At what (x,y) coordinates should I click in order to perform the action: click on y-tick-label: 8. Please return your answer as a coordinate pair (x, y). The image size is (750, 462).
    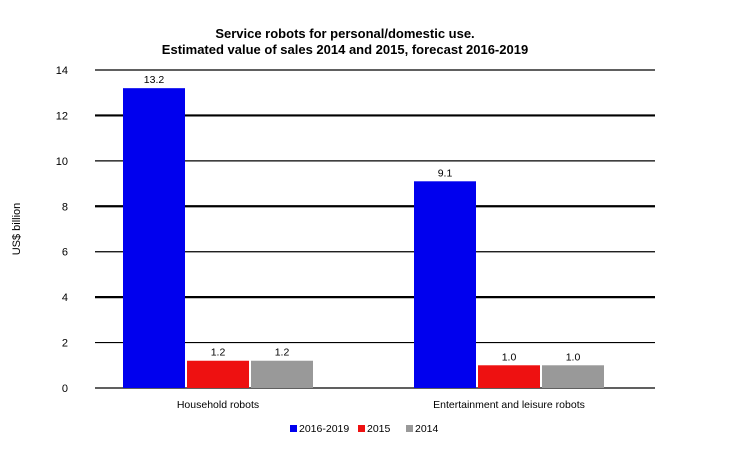
    Looking at the image, I should click on (65, 207).